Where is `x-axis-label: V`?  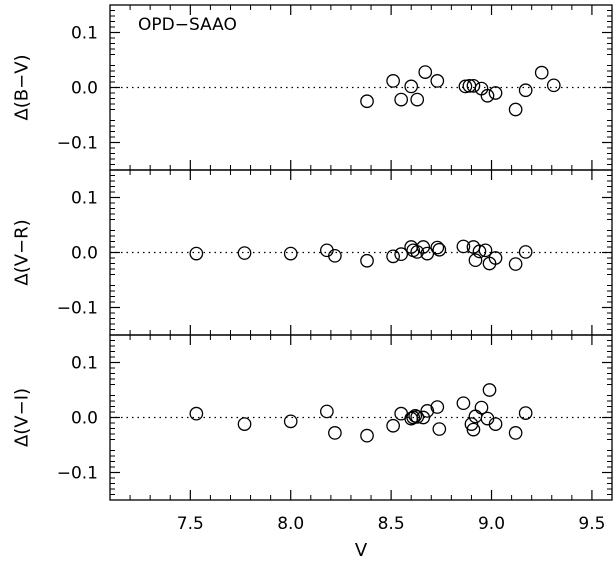 x-axis-label: V is located at coordinates (361, 550).